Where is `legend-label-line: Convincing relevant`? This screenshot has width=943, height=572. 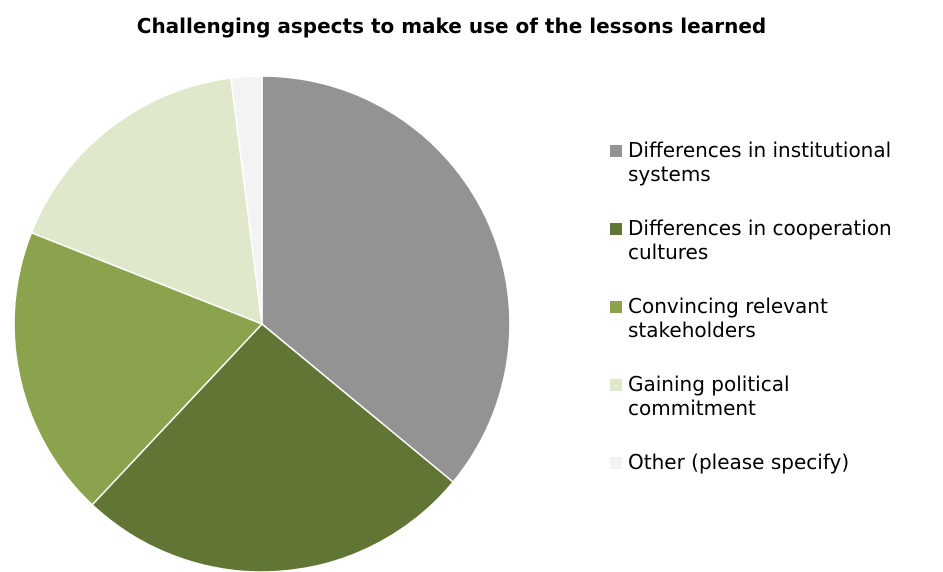
legend-label-line: Convincing relevant is located at coordinates (728, 306).